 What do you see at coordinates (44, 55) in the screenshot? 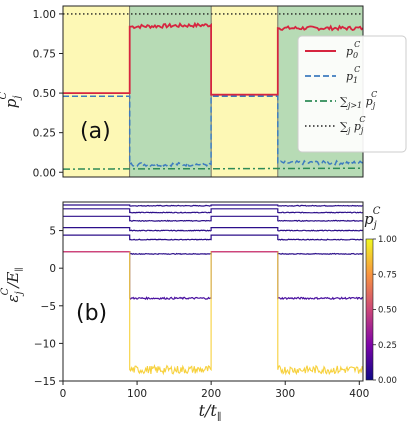
I see `y-tick-label: 0.75` at bounding box center [44, 55].